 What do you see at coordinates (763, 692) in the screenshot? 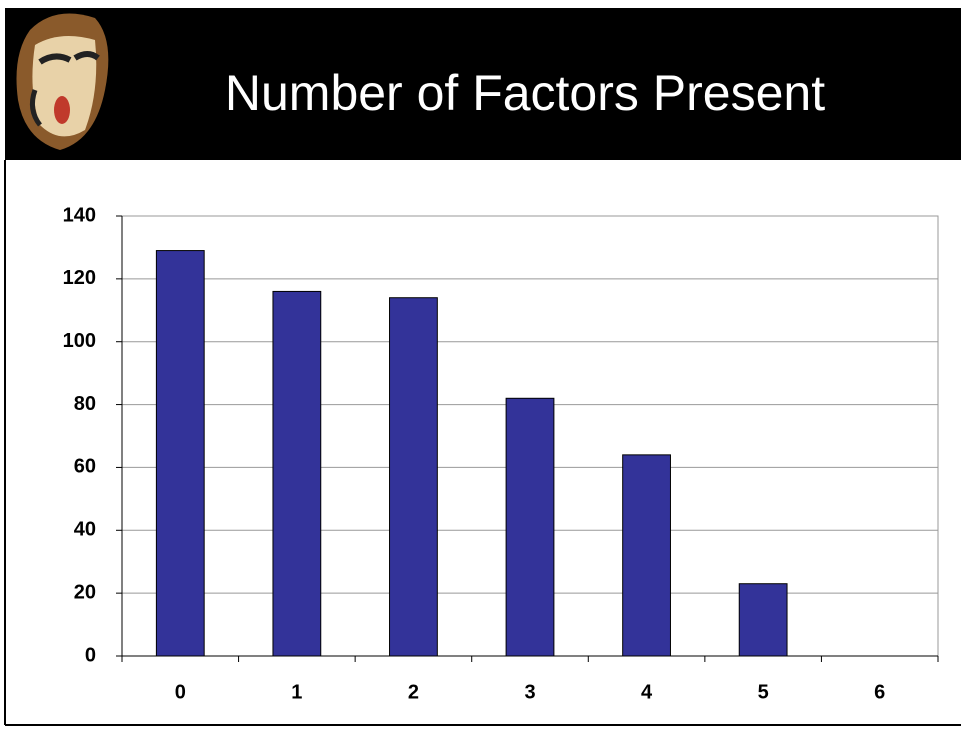
I see `x-tick-label: 5` at bounding box center [763, 692].